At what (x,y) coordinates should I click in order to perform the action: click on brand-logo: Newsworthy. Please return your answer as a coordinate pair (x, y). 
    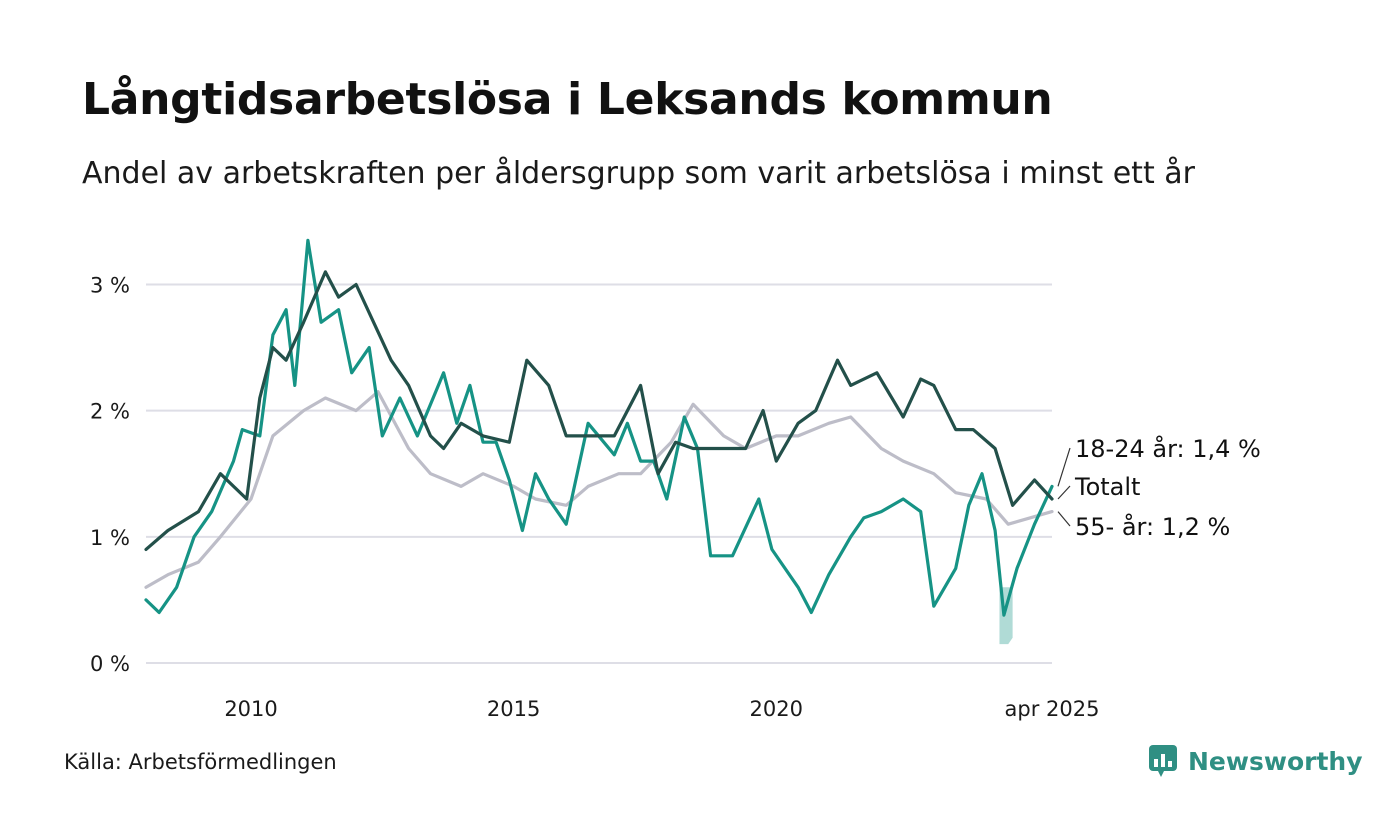
    Looking at the image, I should click on (1255, 761).